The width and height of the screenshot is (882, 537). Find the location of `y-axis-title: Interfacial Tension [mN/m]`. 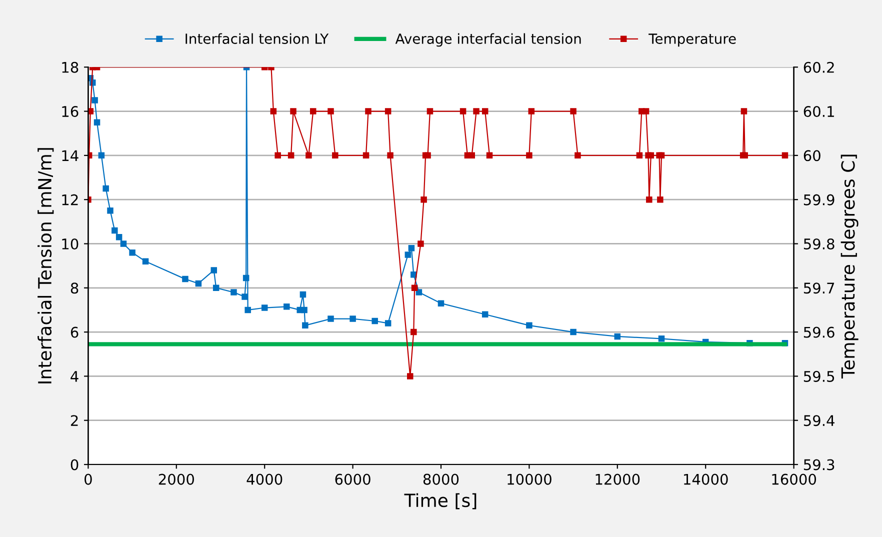

y-axis-title: Interfacial Tension [mN/m] is located at coordinates (46, 266).